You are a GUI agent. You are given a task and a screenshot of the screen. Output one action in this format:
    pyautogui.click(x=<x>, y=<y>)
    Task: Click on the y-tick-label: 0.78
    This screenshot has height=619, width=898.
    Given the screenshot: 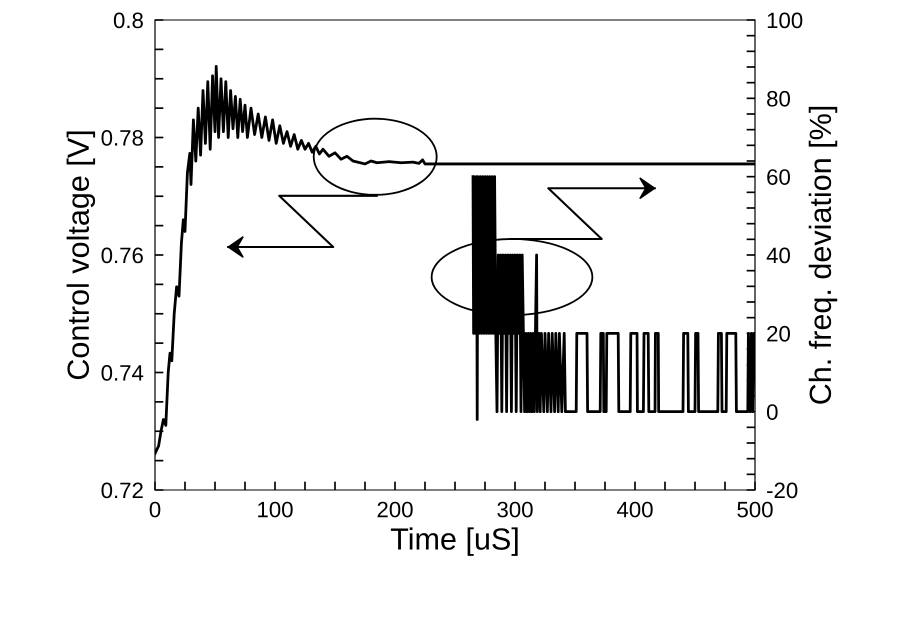 What is the action you would take?
    pyautogui.click(x=122, y=138)
    